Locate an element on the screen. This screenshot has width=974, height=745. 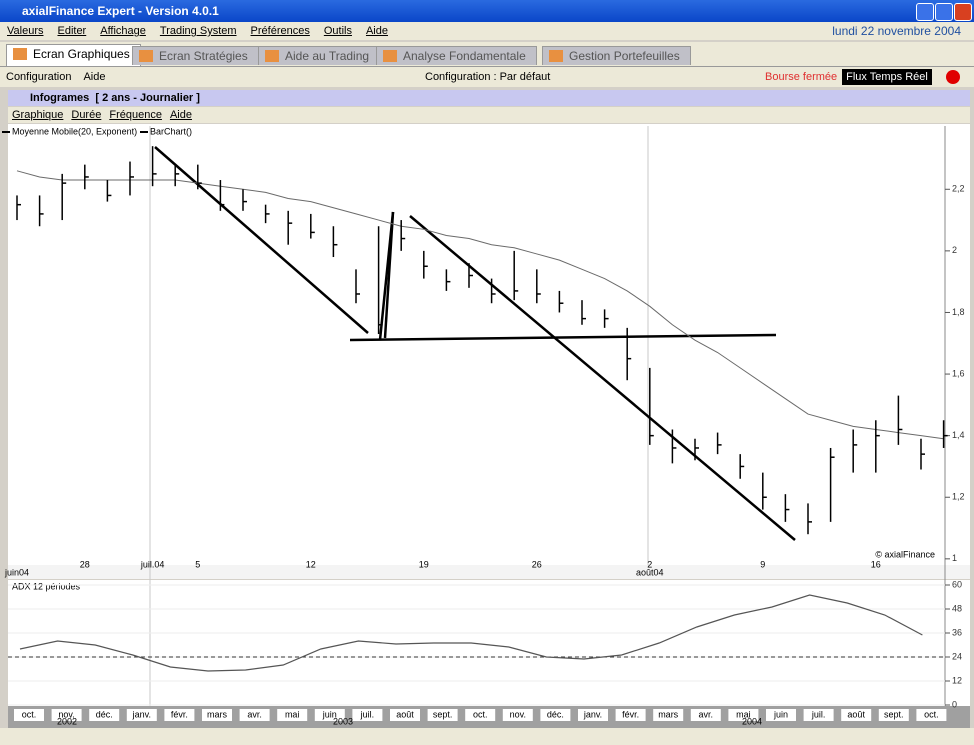
chart-menu-item: Fréquence is located at coordinates (135, 115).